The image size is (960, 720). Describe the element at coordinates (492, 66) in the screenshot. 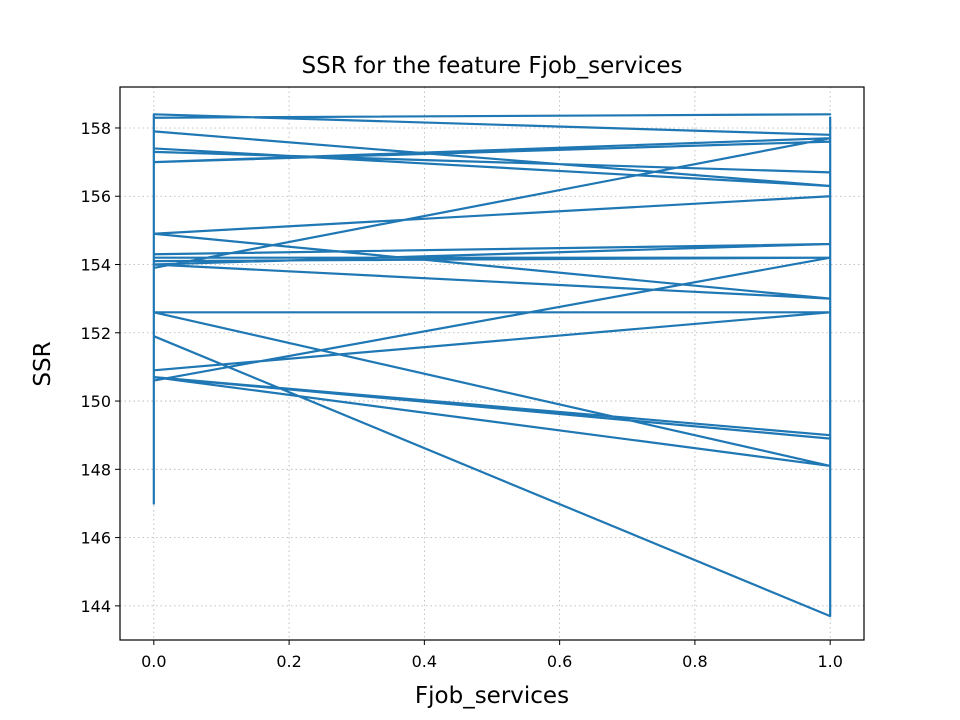

I see `chart-title: SSR for the feature Fjob_services` at that location.